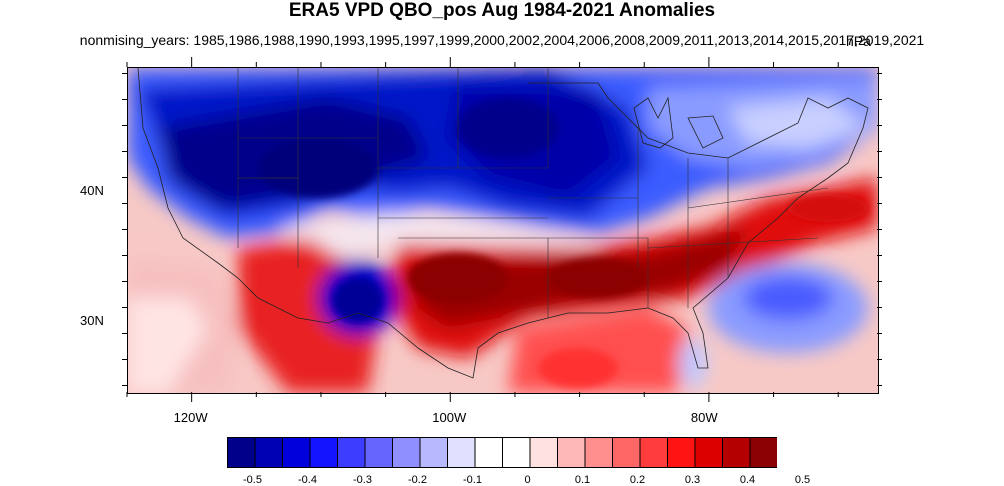  Describe the element at coordinates (692, 480) in the screenshot. I see `colorbar-label: 0.3` at that location.